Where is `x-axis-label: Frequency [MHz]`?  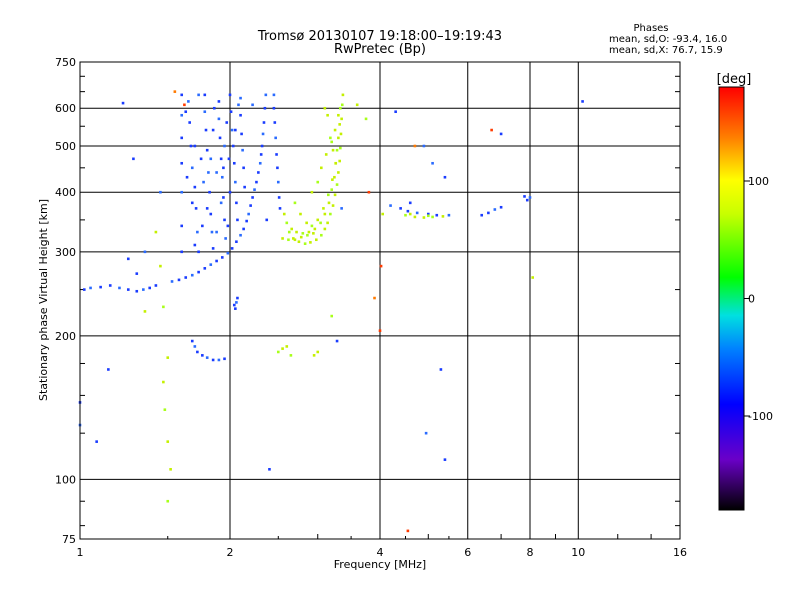
x-axis-label: Frequency [MHz] is located at coordinates (380, 564).